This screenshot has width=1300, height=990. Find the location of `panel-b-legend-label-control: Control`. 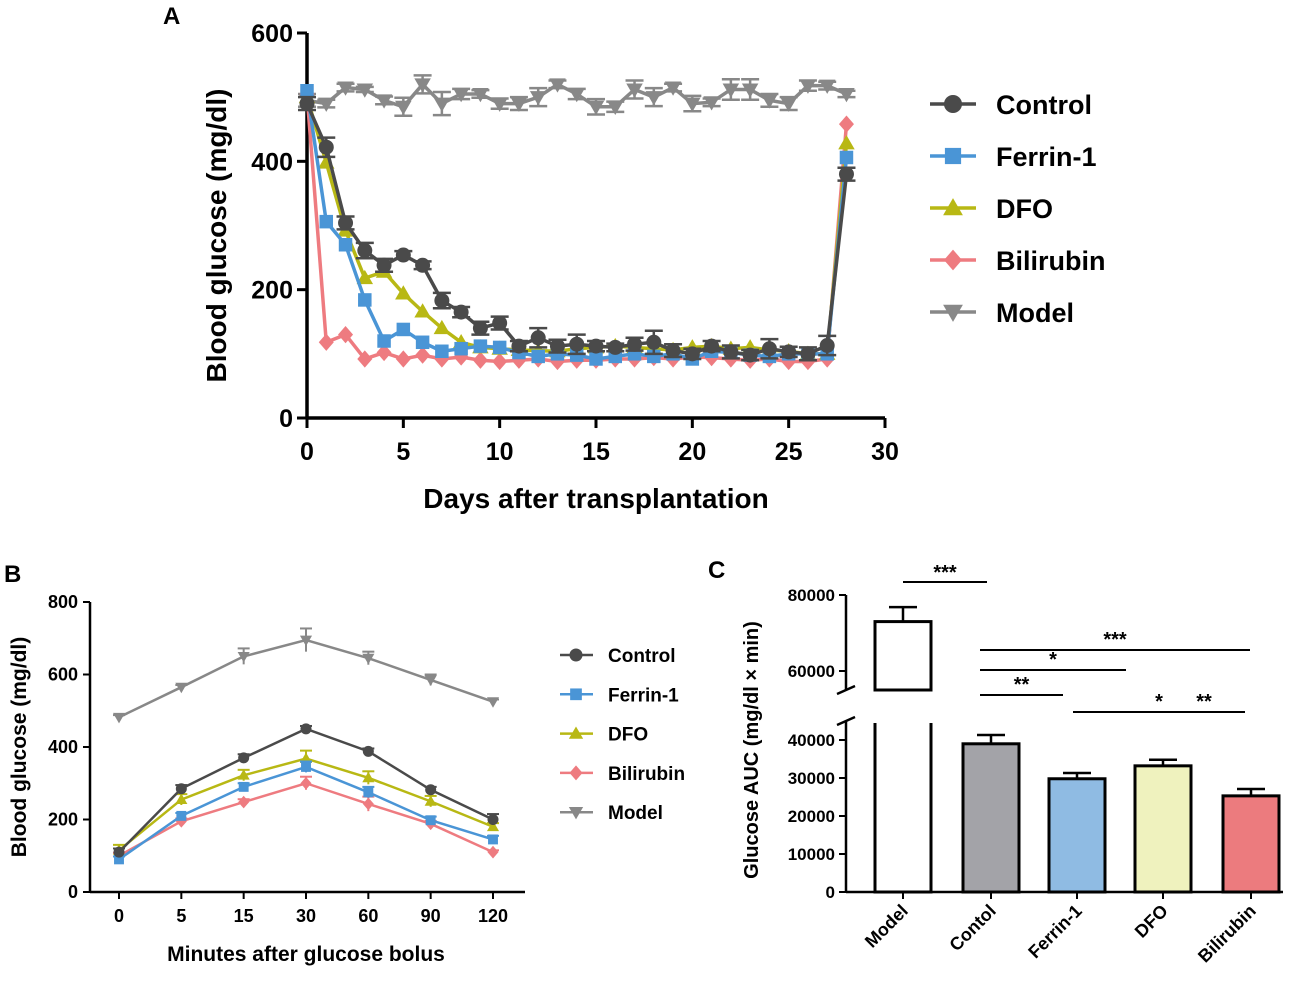

panel-b-legend-label-control: Control is located at coordinates (642, 656).